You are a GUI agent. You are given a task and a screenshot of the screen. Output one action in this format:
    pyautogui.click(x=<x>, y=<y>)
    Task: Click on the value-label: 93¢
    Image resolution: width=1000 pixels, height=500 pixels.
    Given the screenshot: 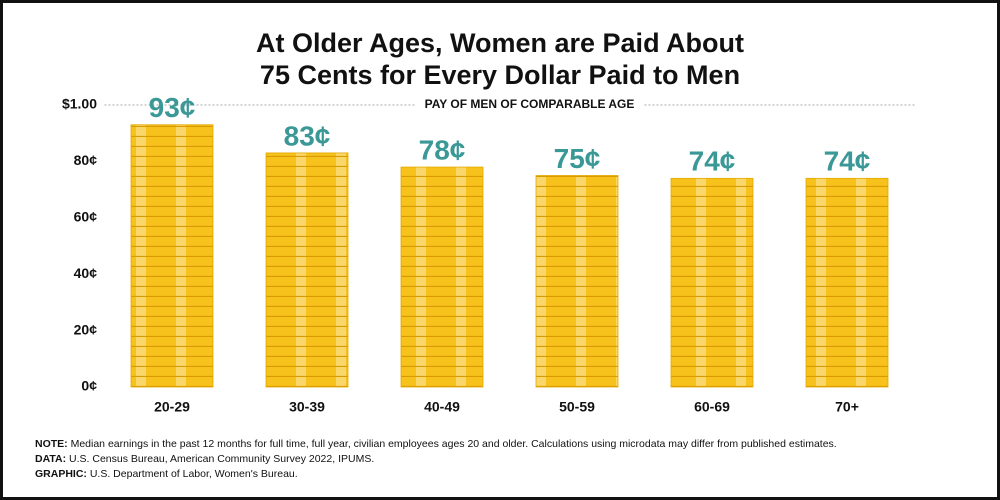 What is the action you would take?
    pyautogui.click(x=172, y=107)
    